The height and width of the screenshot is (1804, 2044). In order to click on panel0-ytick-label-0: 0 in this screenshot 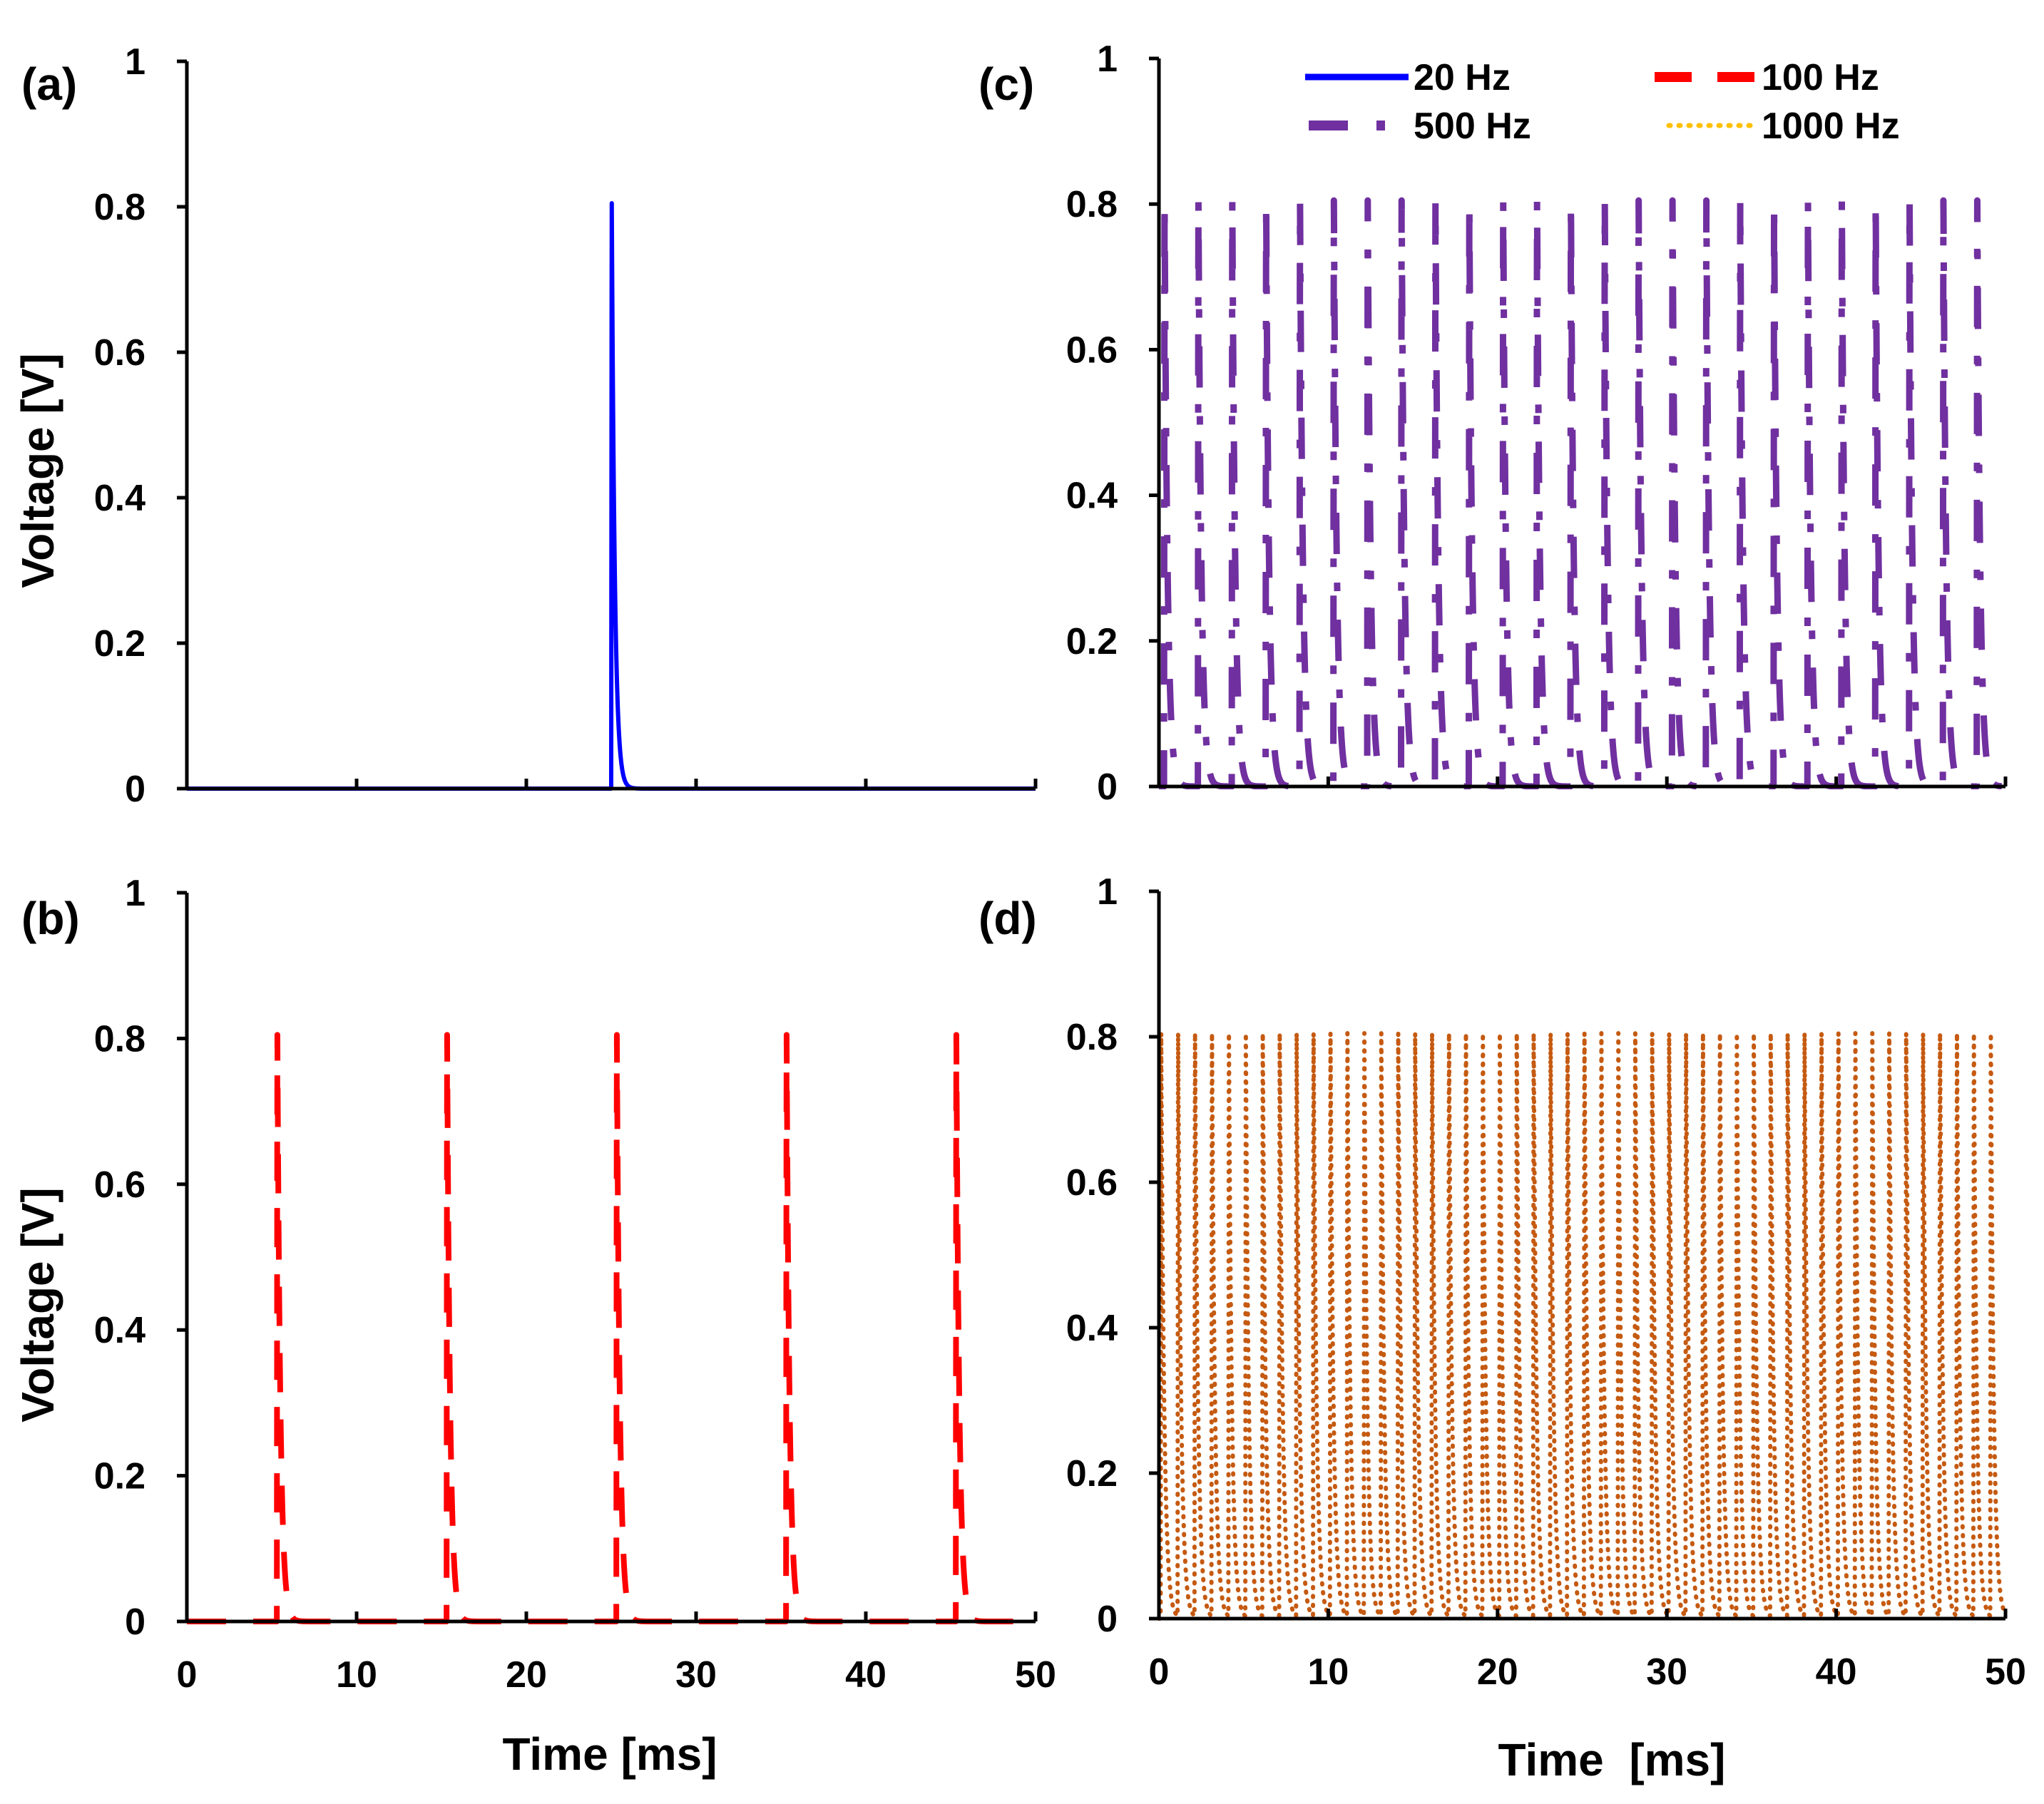, I will do `click(135, 789)`.